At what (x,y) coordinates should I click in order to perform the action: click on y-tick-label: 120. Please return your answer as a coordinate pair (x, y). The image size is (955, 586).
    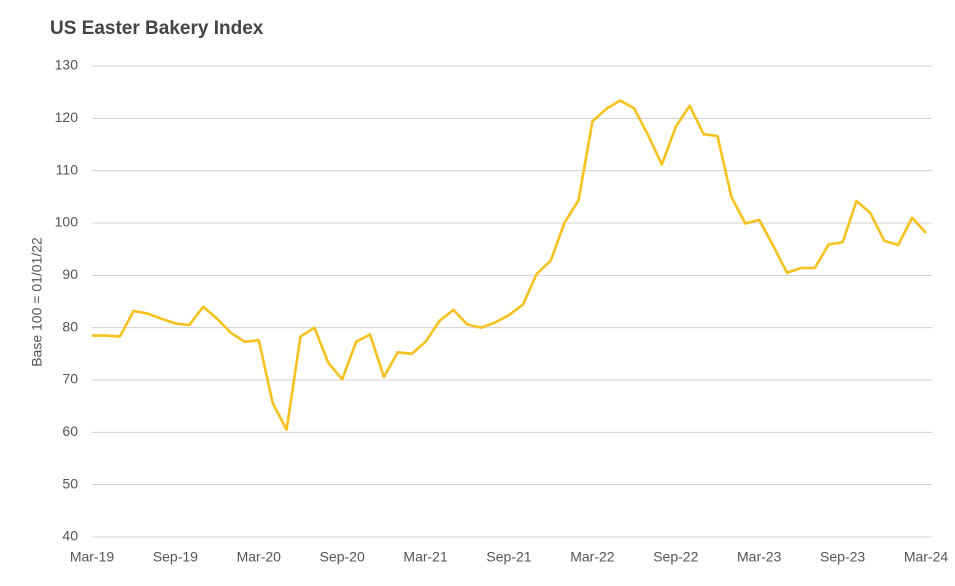
    Looking at the image, I should click on (67, 117).